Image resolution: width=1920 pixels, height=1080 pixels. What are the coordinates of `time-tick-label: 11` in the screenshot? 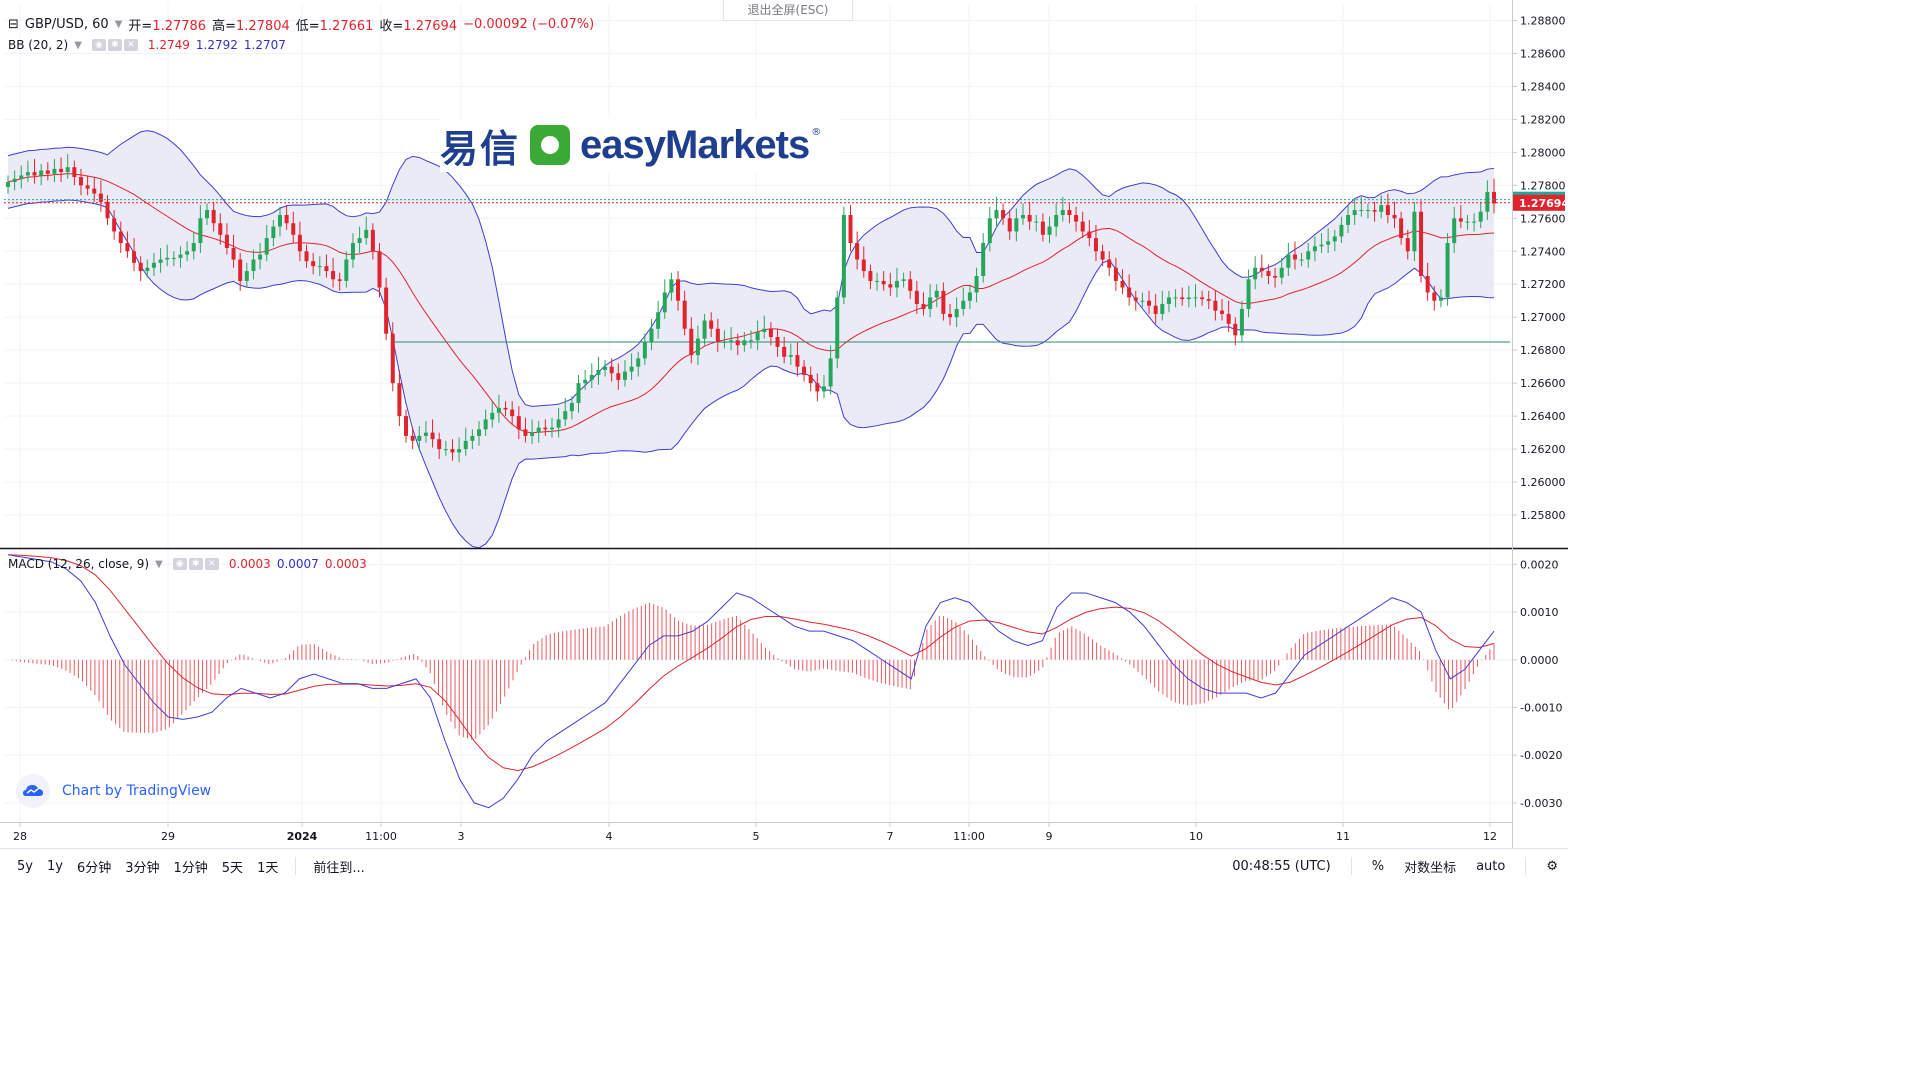 It's located at (1343, 836).